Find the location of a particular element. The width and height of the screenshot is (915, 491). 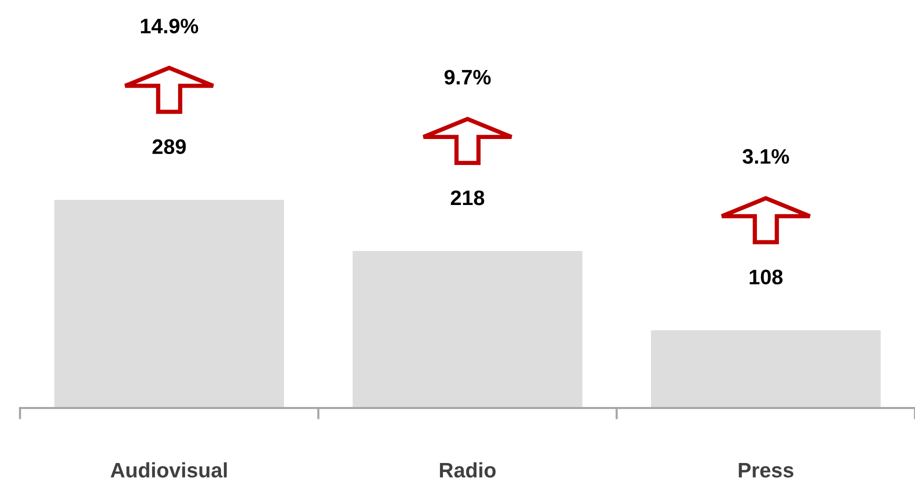

data-label: 289 is located at coordinates (169, 146).